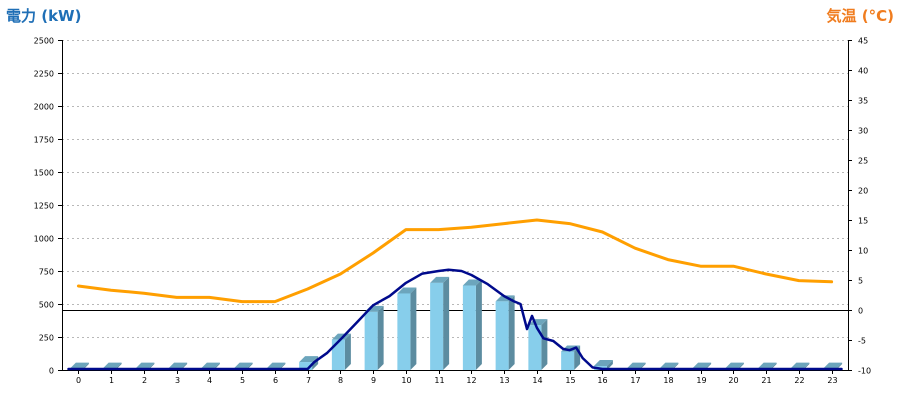 This screenshot has height=400, width=900. I want to click on y-left-tick-label: 1250, so click(44, 206).